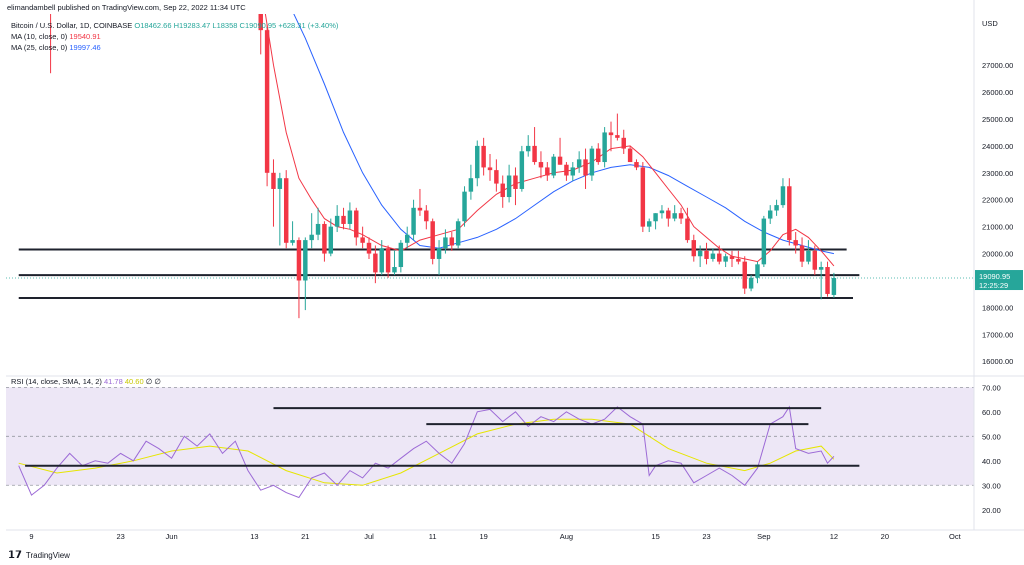 The height and width of the screenshot is (565, 1024). What do you see at coordinates (955, 536) in the screenshot?
I see `time-tick-label: Oct` at bounding box center [955, 536].